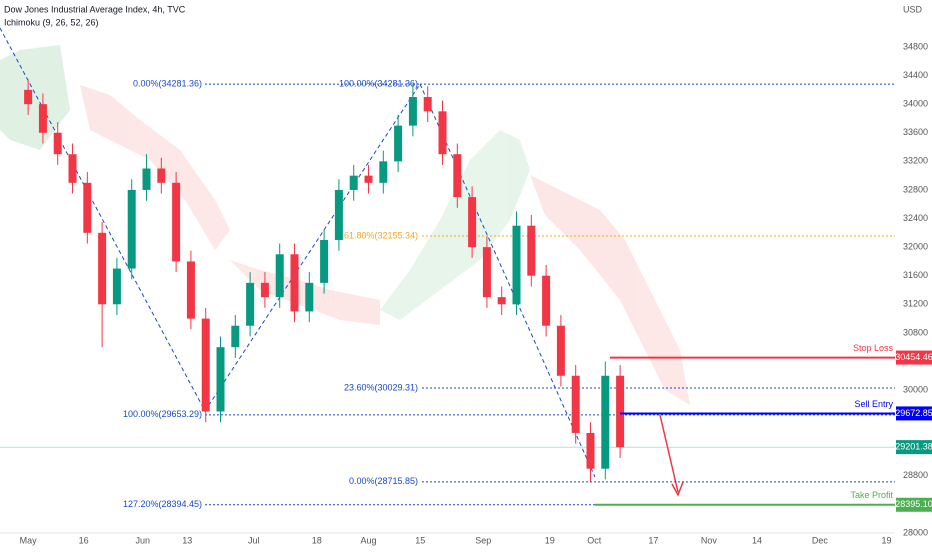 This screenshot has height=555, width=932. What do you see at coordinates (873, 404) in the screenshot?
I see `level-name: Sell Entry` at bounding box center [873, 404].